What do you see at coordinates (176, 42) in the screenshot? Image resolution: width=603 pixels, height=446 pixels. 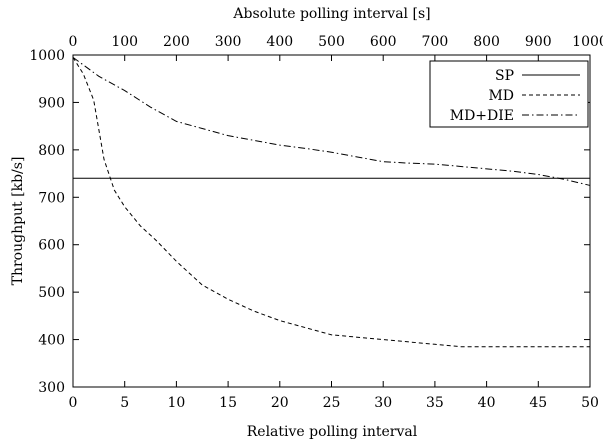 I see `x2-tick-label: 200` at bounding box center [176, 42].